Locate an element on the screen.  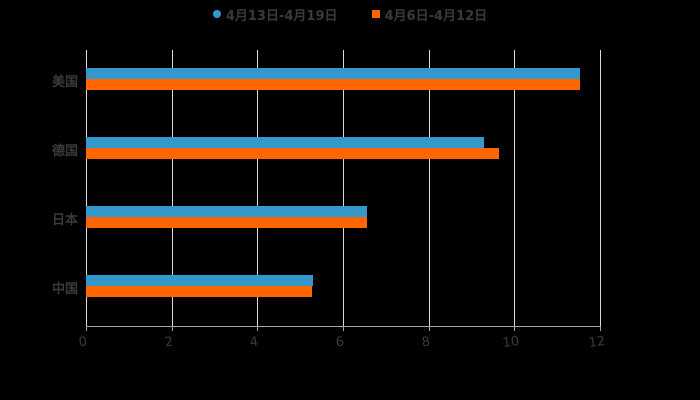
x-tick-label: 8 is located at coordinates (425, 342).